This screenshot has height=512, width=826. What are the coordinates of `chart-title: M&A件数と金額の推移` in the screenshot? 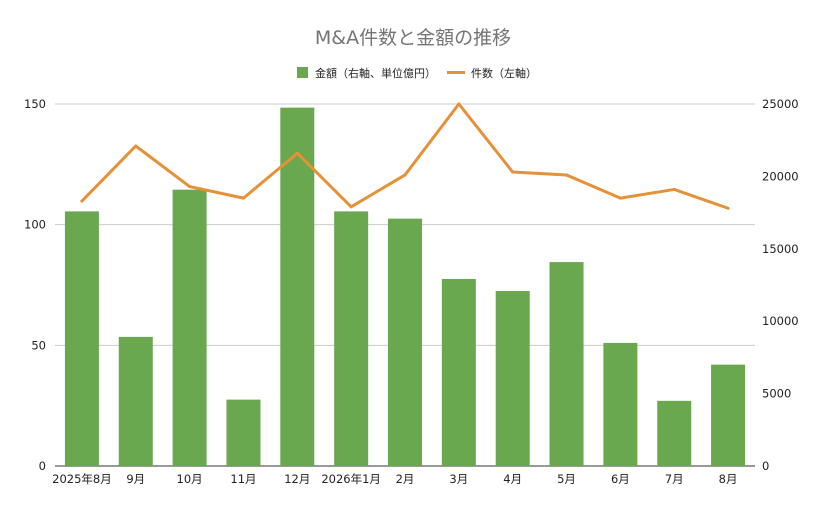 It's located at (413, 38).